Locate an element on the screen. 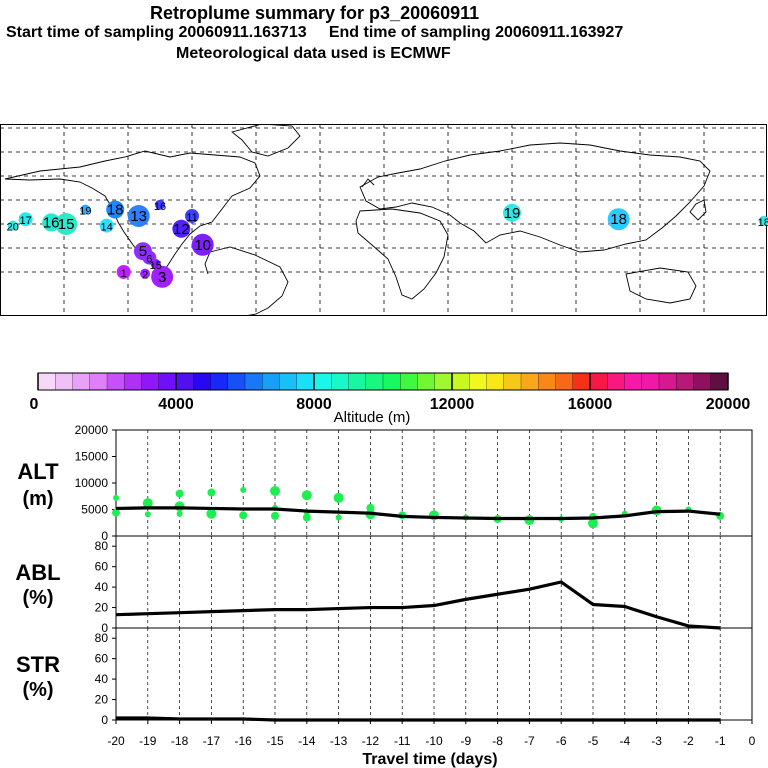 Image resolution: width=768 pixels, height=768 pixels. plume-day-label: 20 is located at coordinates (13, 228).